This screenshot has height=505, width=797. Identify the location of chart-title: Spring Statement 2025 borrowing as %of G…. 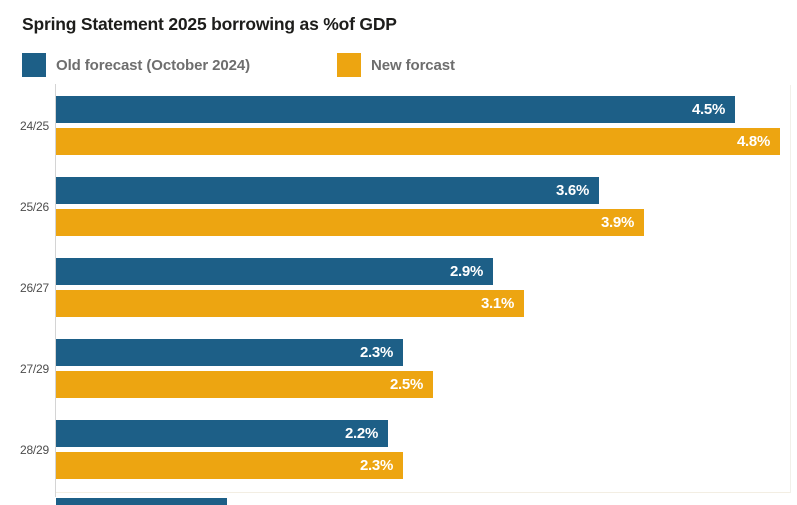
(209, 24).